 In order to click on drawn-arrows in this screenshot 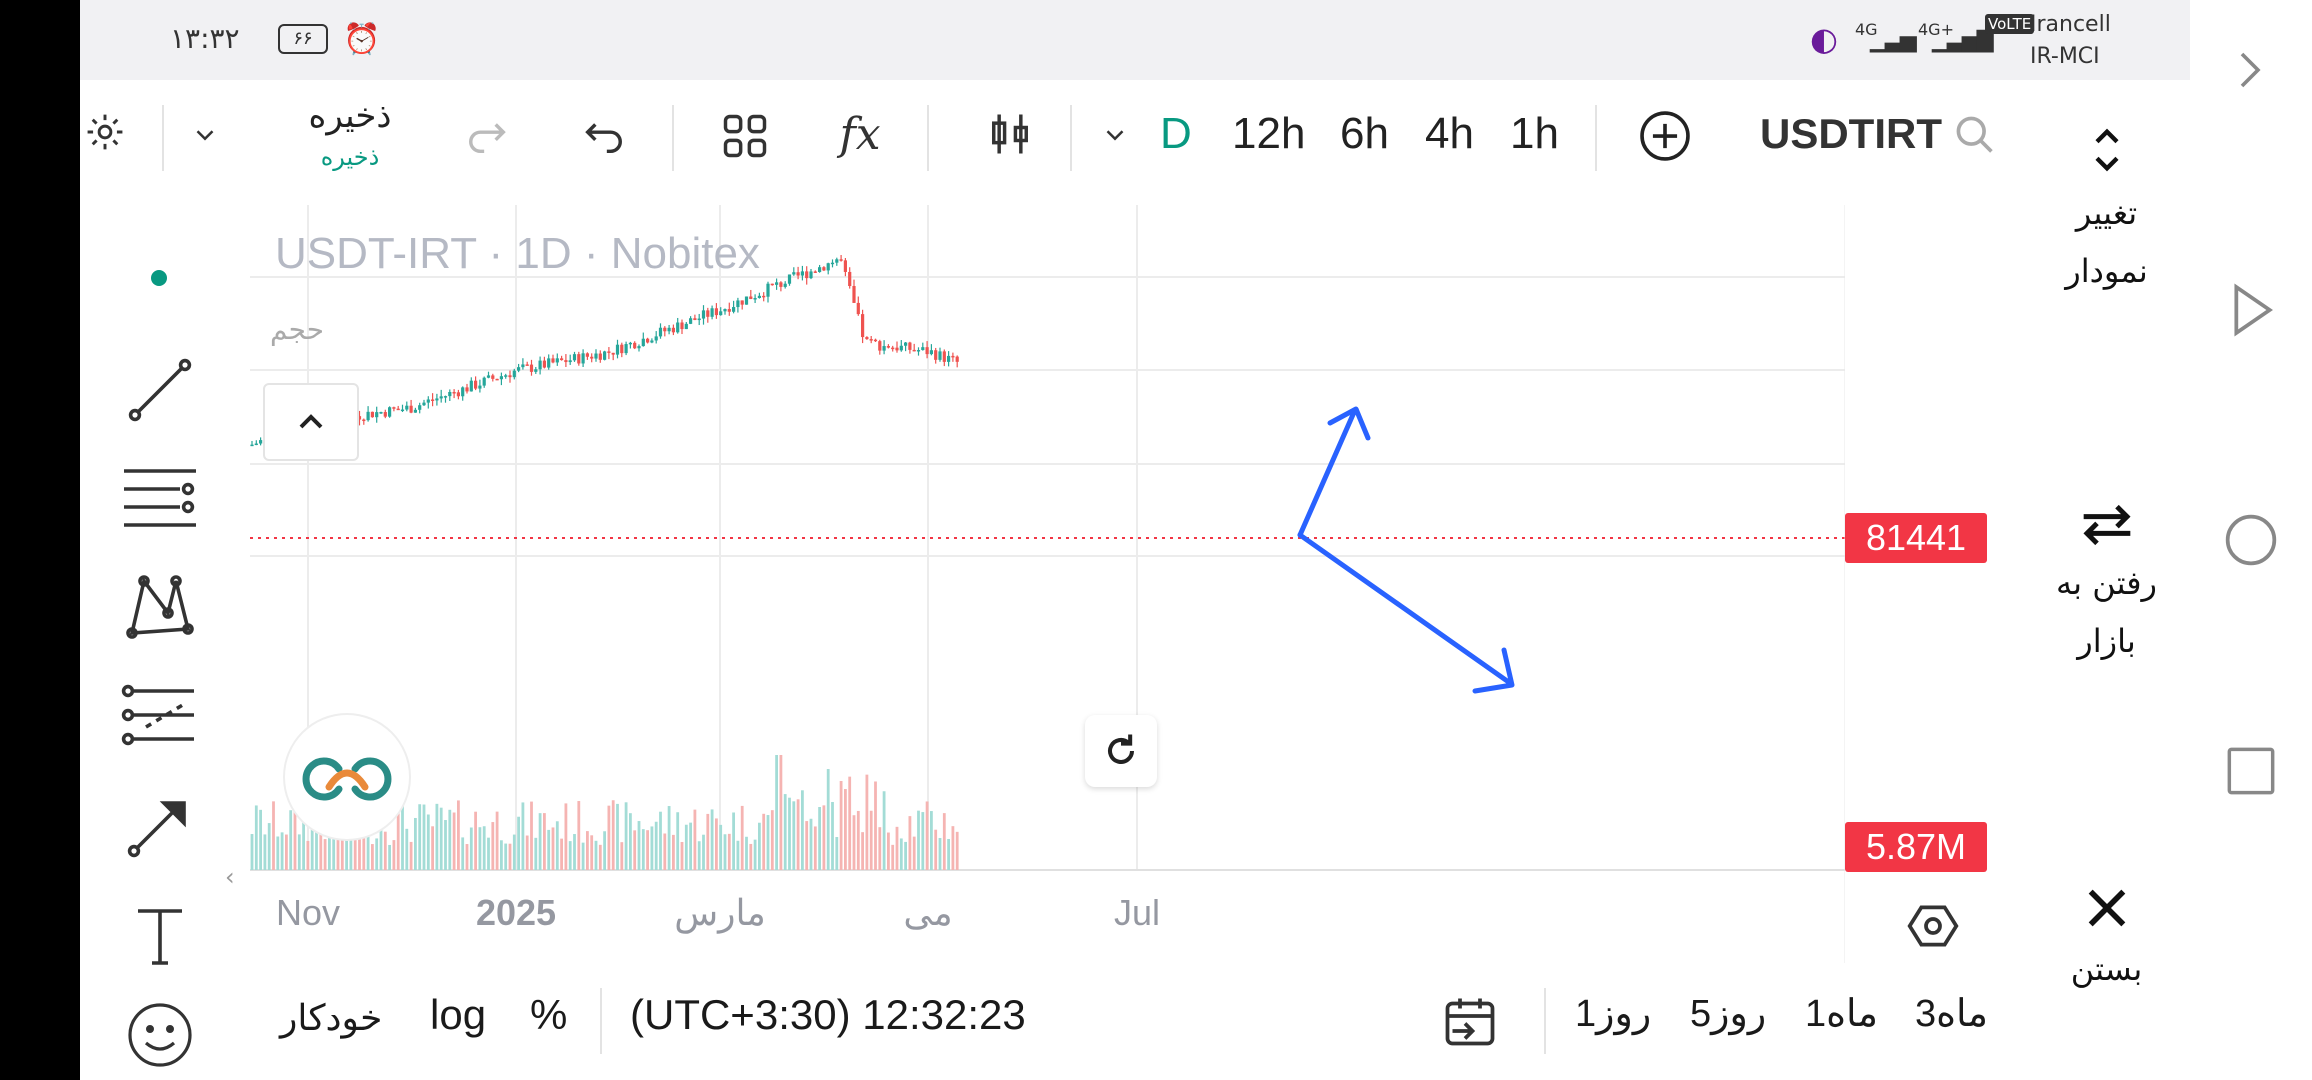, I will do `click(1406, 550)`.